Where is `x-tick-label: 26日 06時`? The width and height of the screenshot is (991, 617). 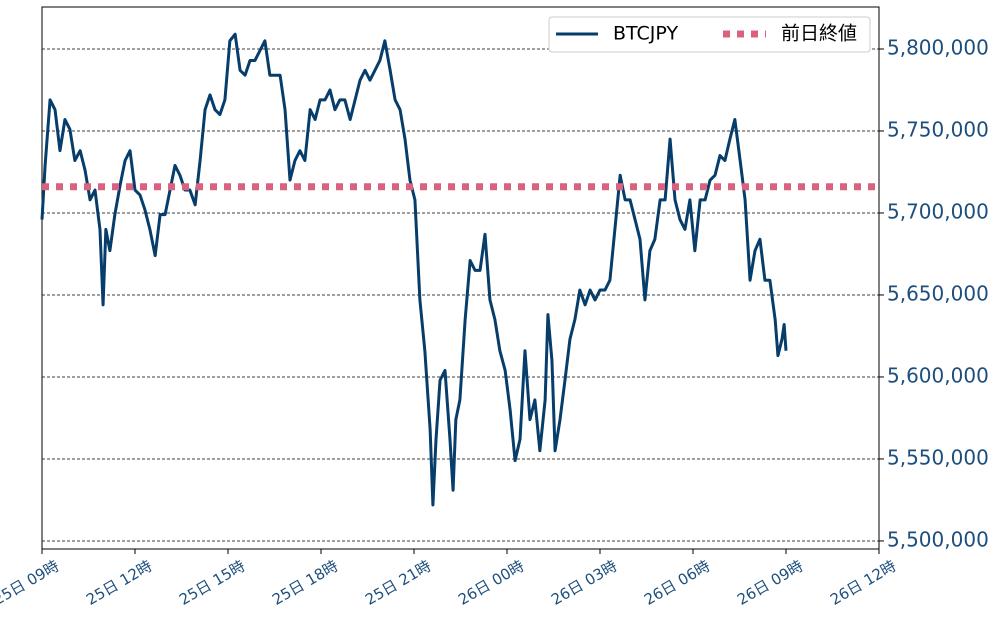
x-tick-label: 26日 06時 is located at coordinates (677, 583).